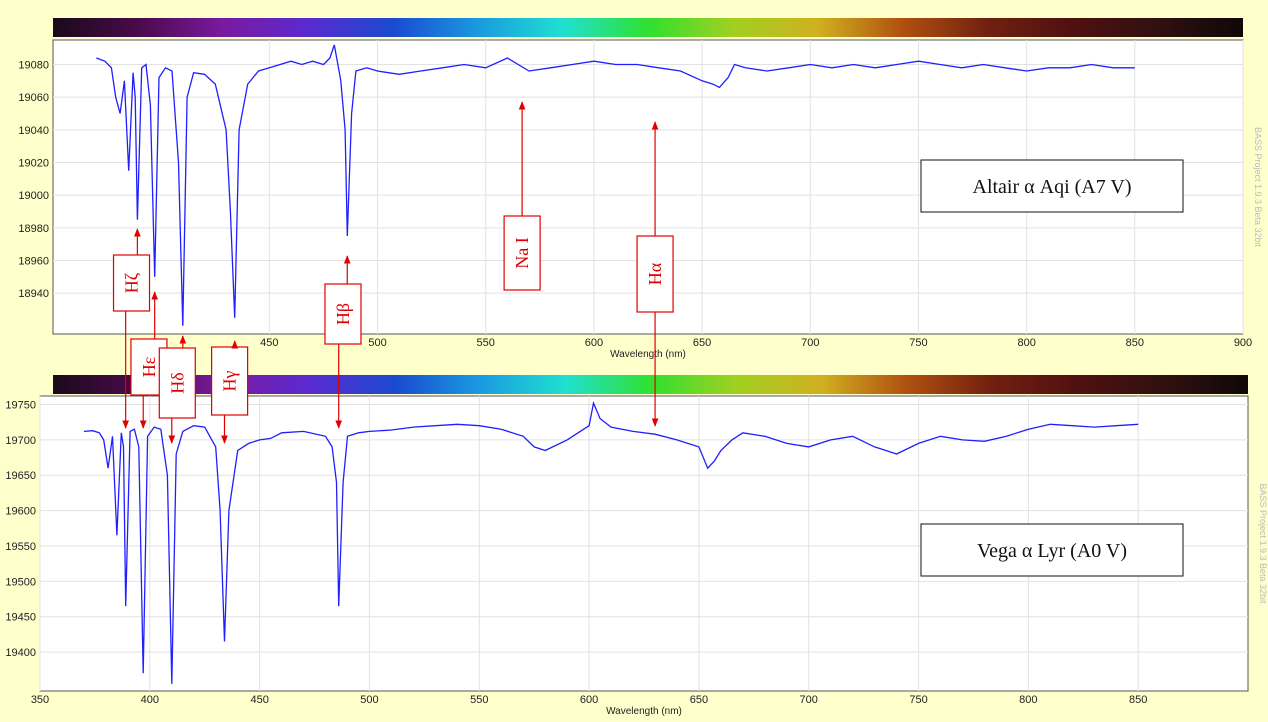  I want to click on star-label-box-vega, so click(1052, 550).